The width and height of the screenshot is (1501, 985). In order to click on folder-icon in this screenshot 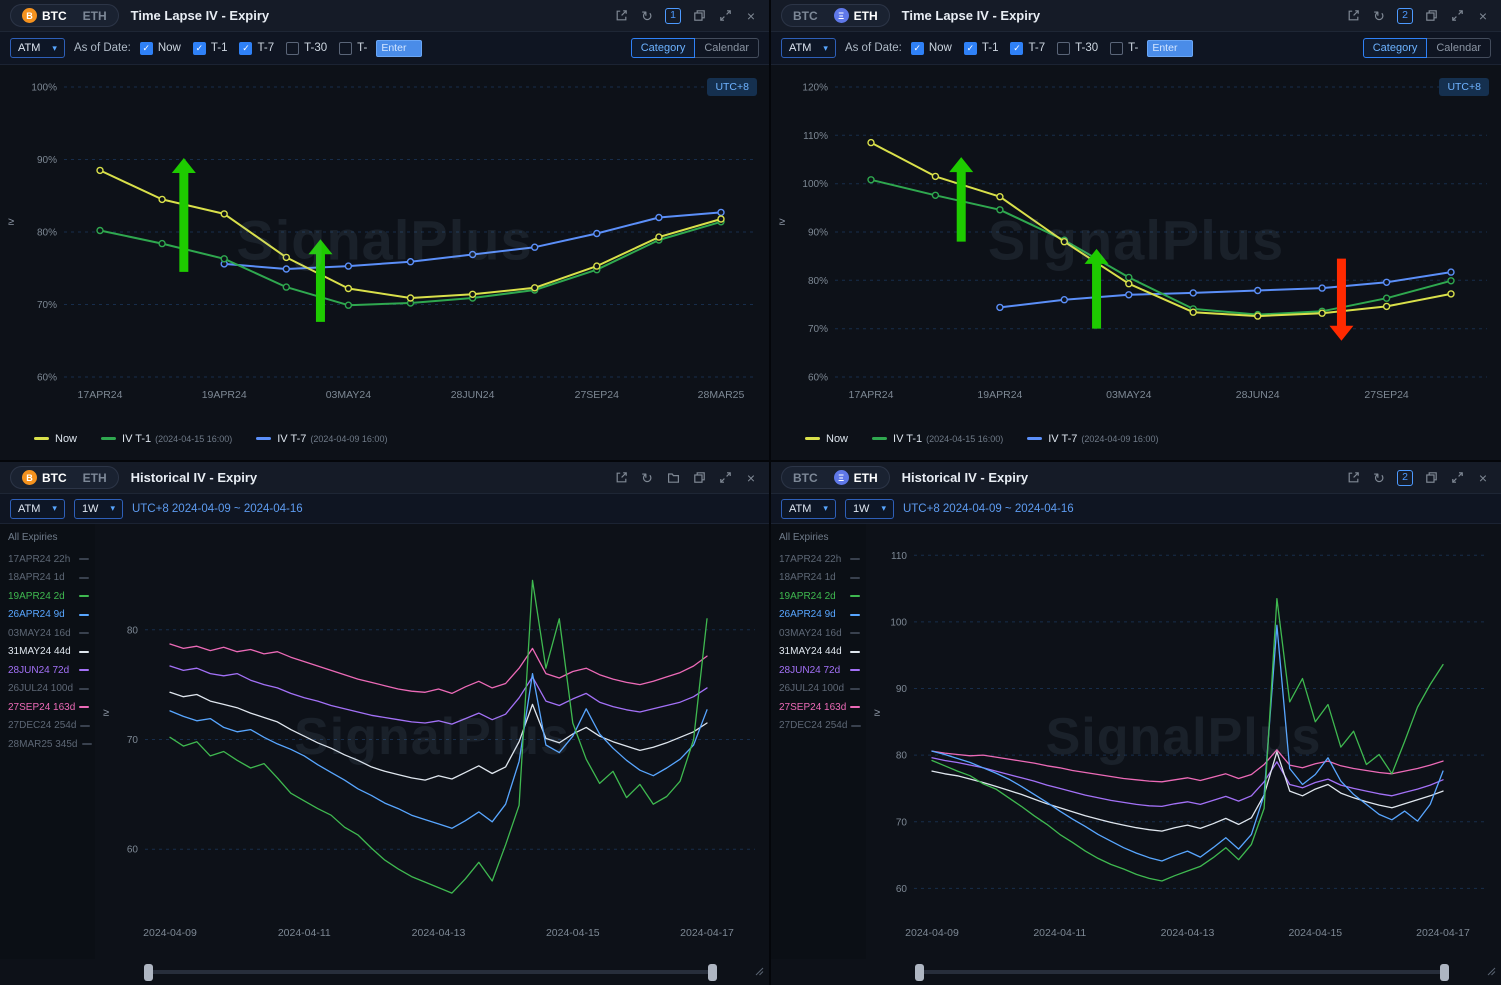, I will do `click(673, 478)`.